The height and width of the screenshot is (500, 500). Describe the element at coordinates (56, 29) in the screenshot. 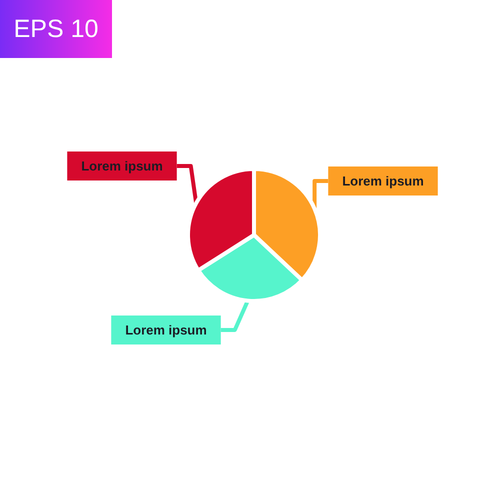

I see `text: EPS 10` at that location.